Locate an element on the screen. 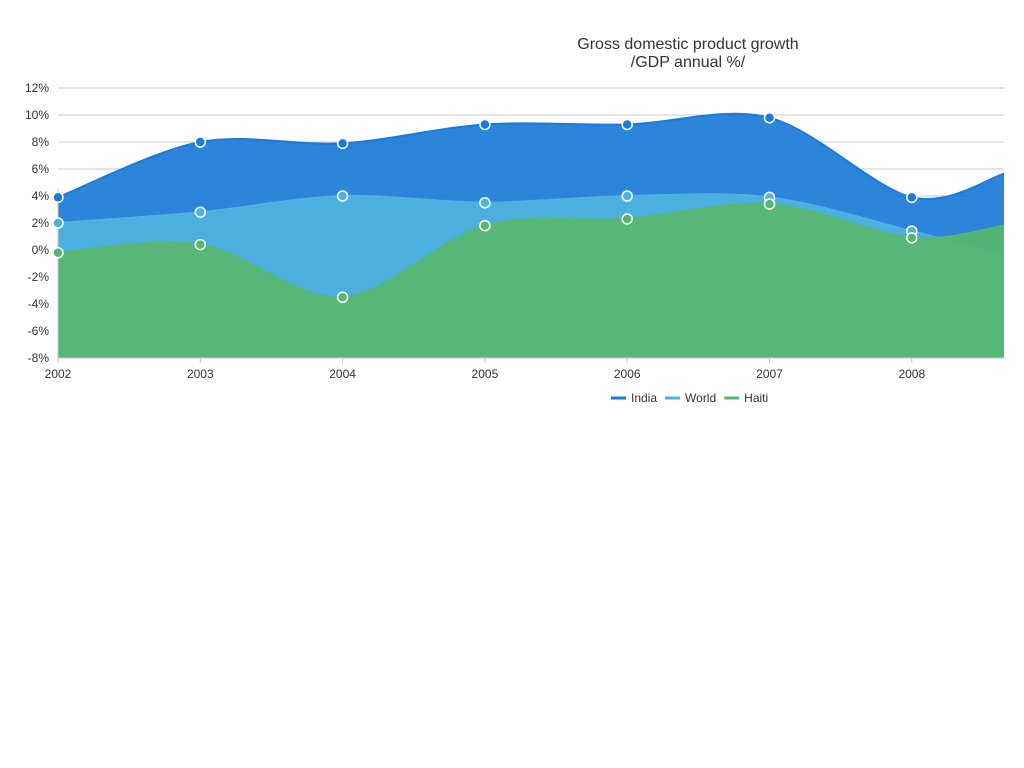  legend-label: Haiti is located at coordinates (756, 398).